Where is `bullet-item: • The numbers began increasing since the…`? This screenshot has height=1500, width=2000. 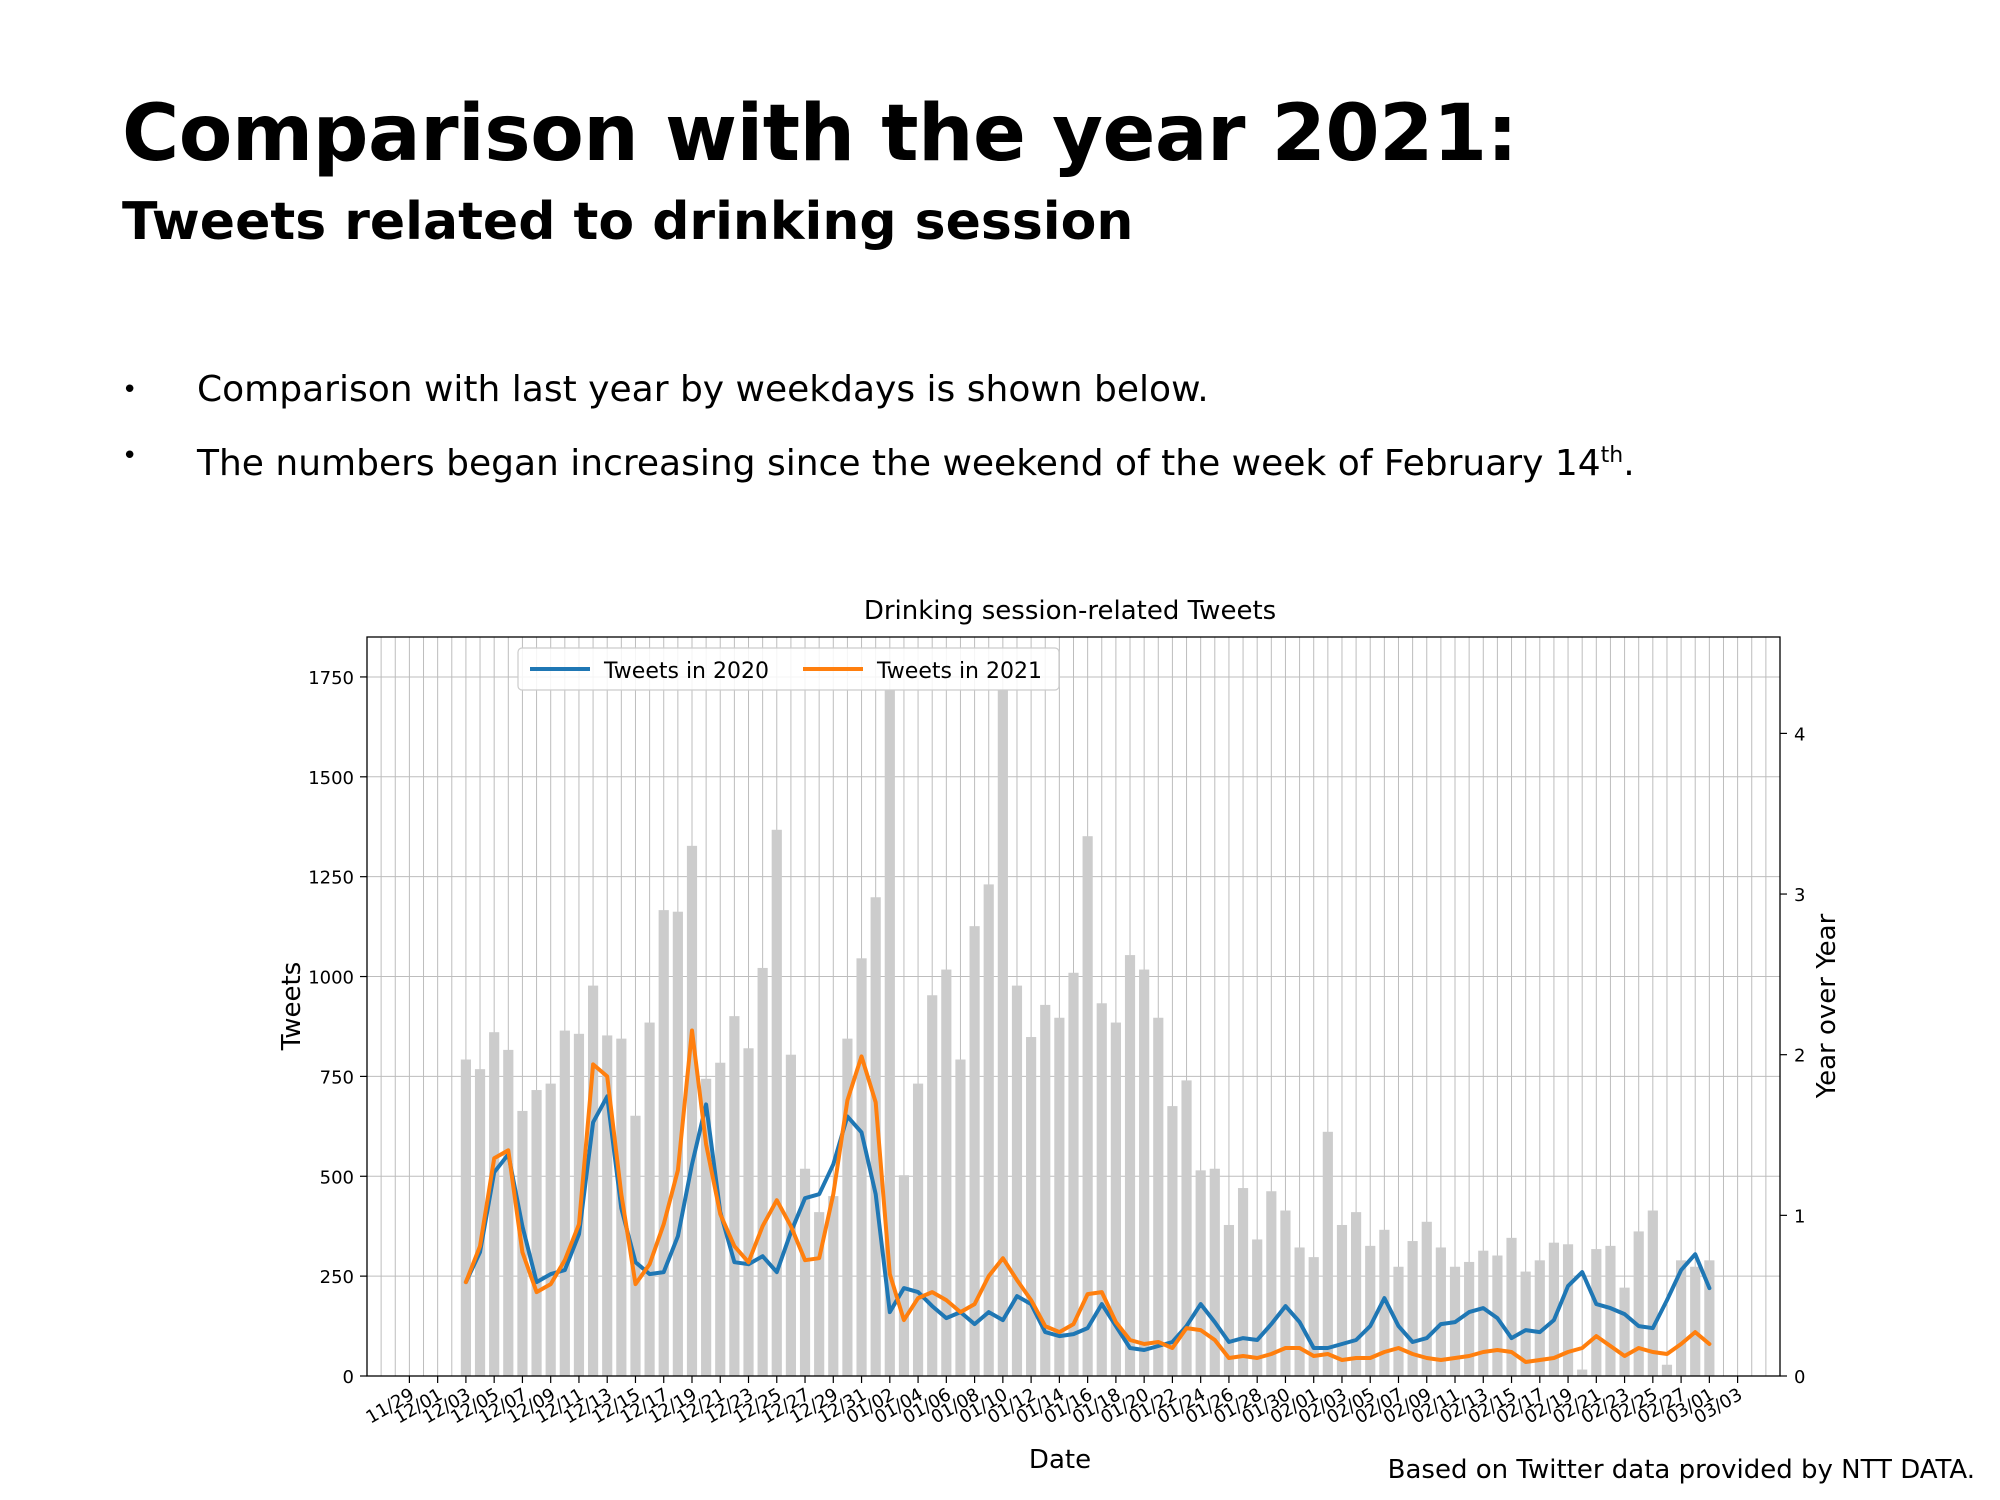 bullet-item: • The numbers began increasing since the… is located at coordinates (878, 464).